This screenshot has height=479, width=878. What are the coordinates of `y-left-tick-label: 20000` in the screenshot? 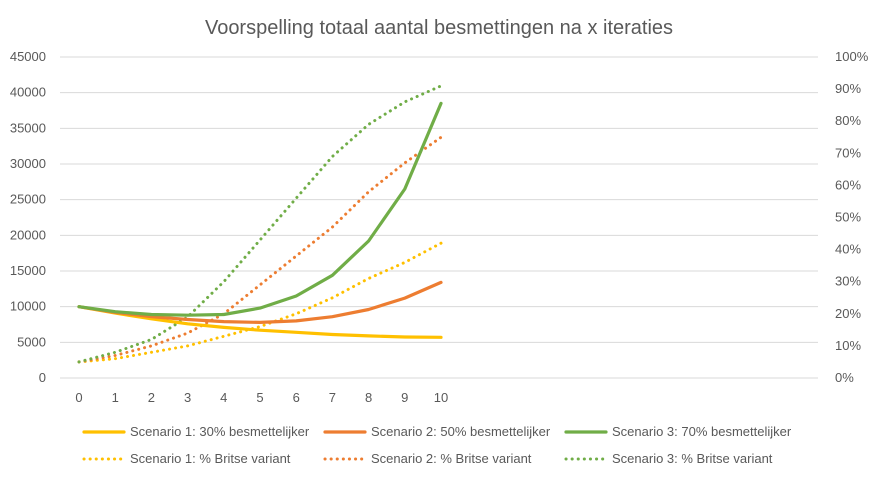 It's located at (28, 234).